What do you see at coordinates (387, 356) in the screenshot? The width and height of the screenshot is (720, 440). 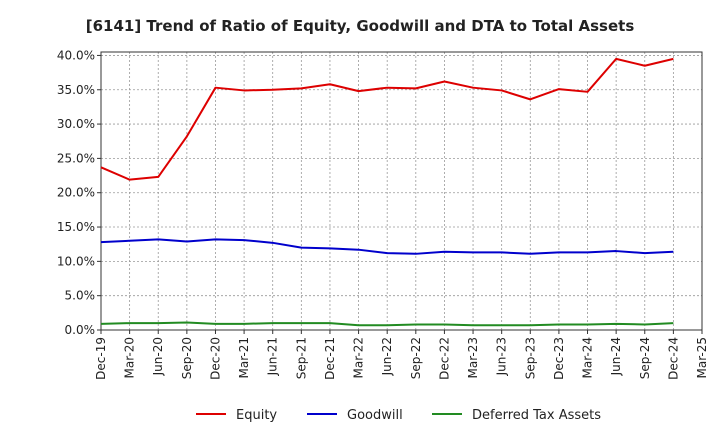 I see `x-tick-label: Jun-22` at bounding box center [387, 356].